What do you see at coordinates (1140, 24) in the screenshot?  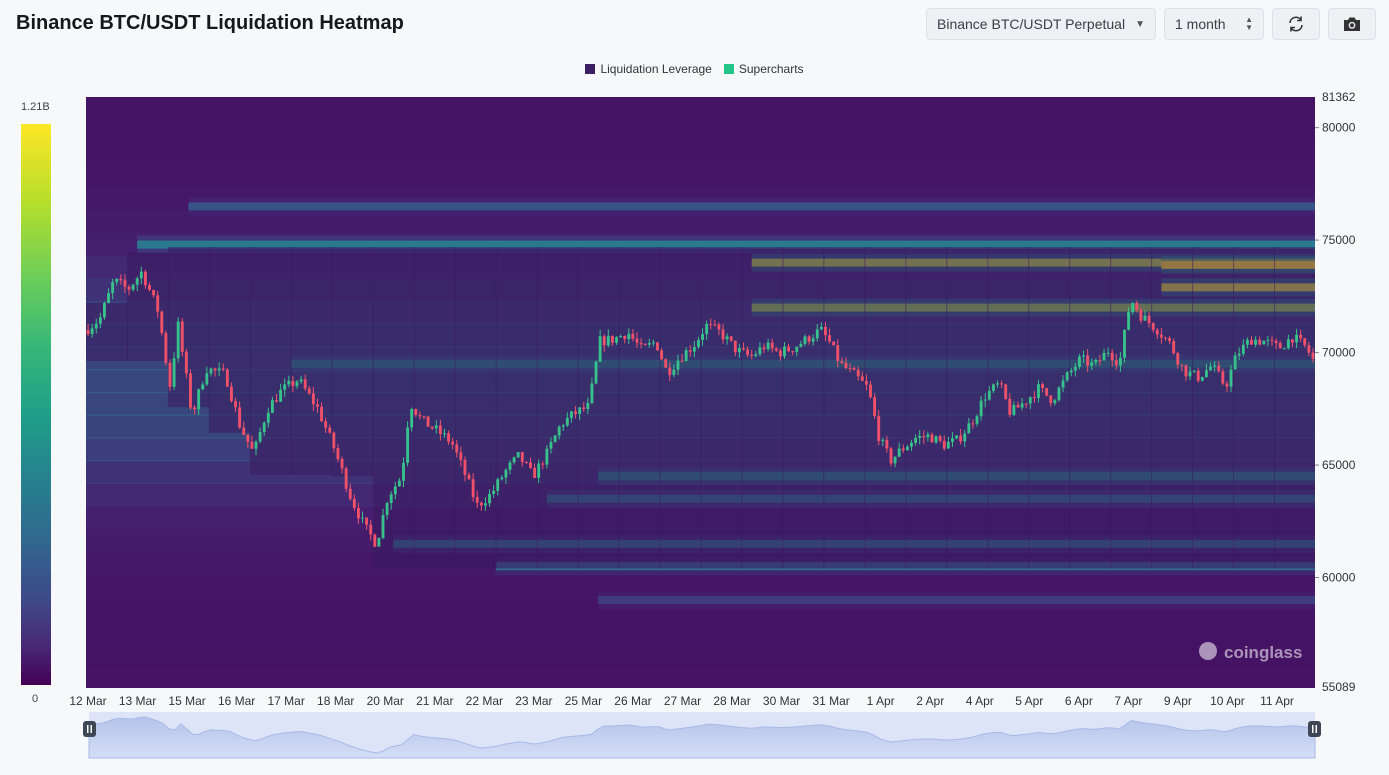 I see `caret-down-icon: ▼` at bounding box center [1140, 24].